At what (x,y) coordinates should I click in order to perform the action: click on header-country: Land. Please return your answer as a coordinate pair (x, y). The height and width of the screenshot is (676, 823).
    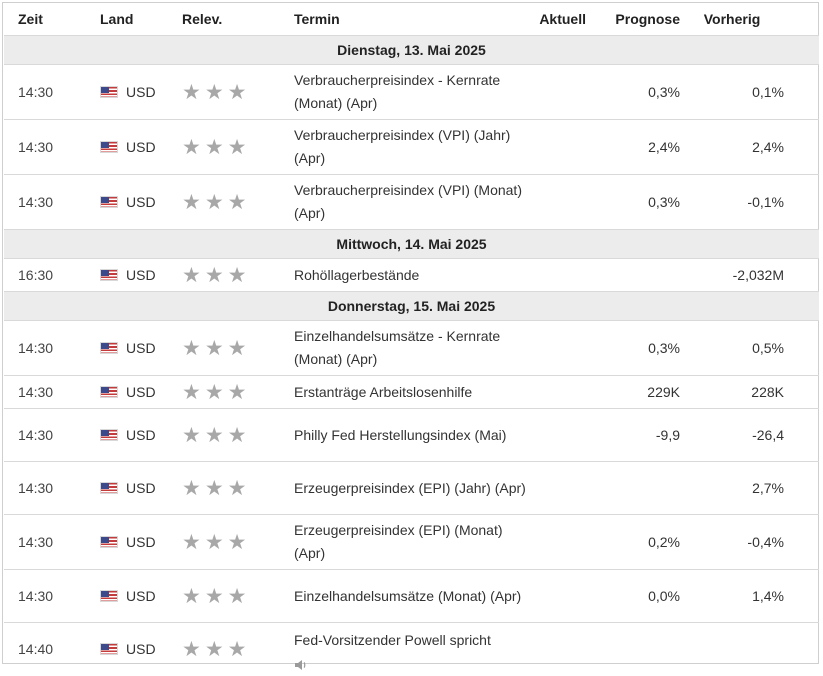
    Looking at the image, I should click on (117, 19).